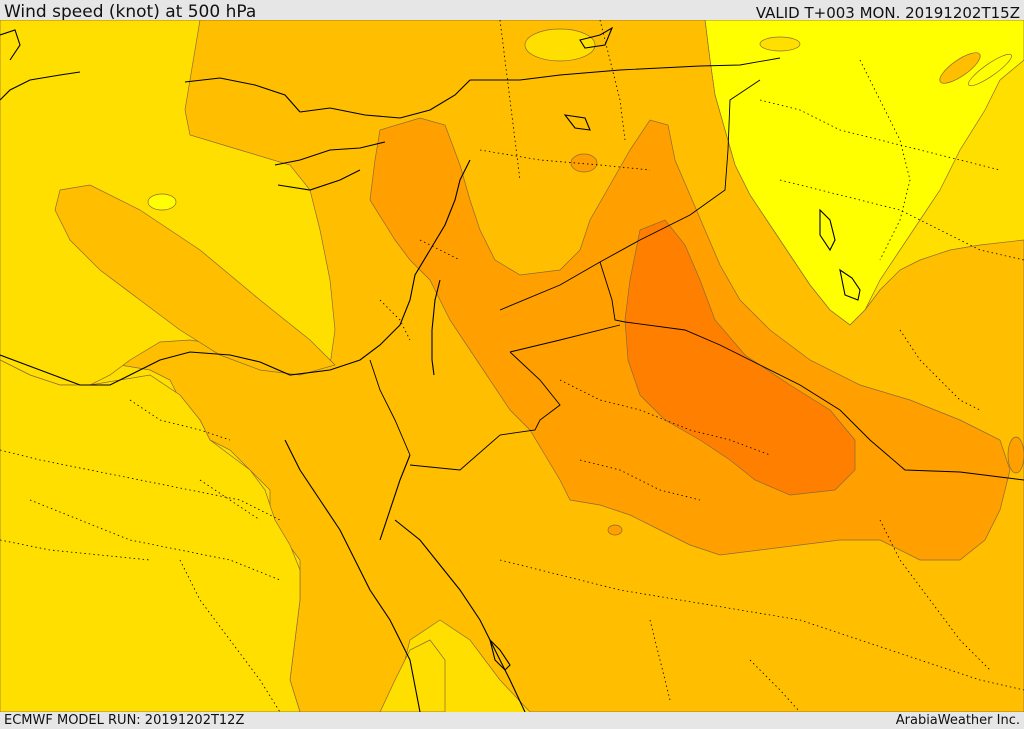 The image size is (1024, 729). Describe the element at coordinates (162, 202) in the screenshot. I see `wind-band-lightest-blob` at that location.